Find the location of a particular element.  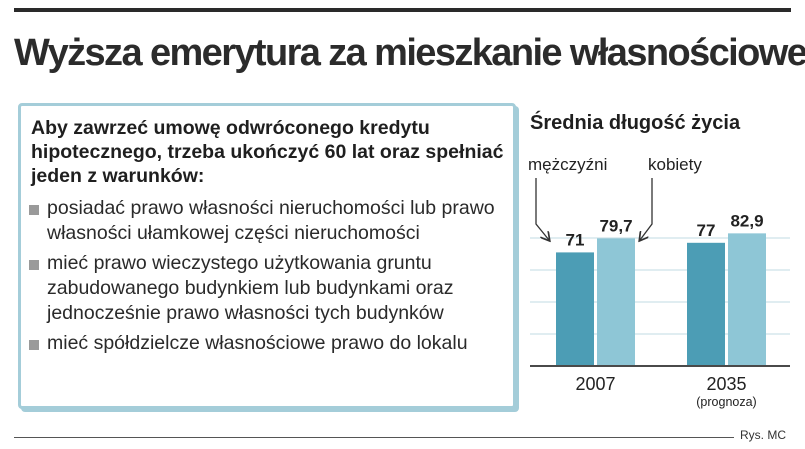

series-arrow-women is located at coordinates (646, 209).